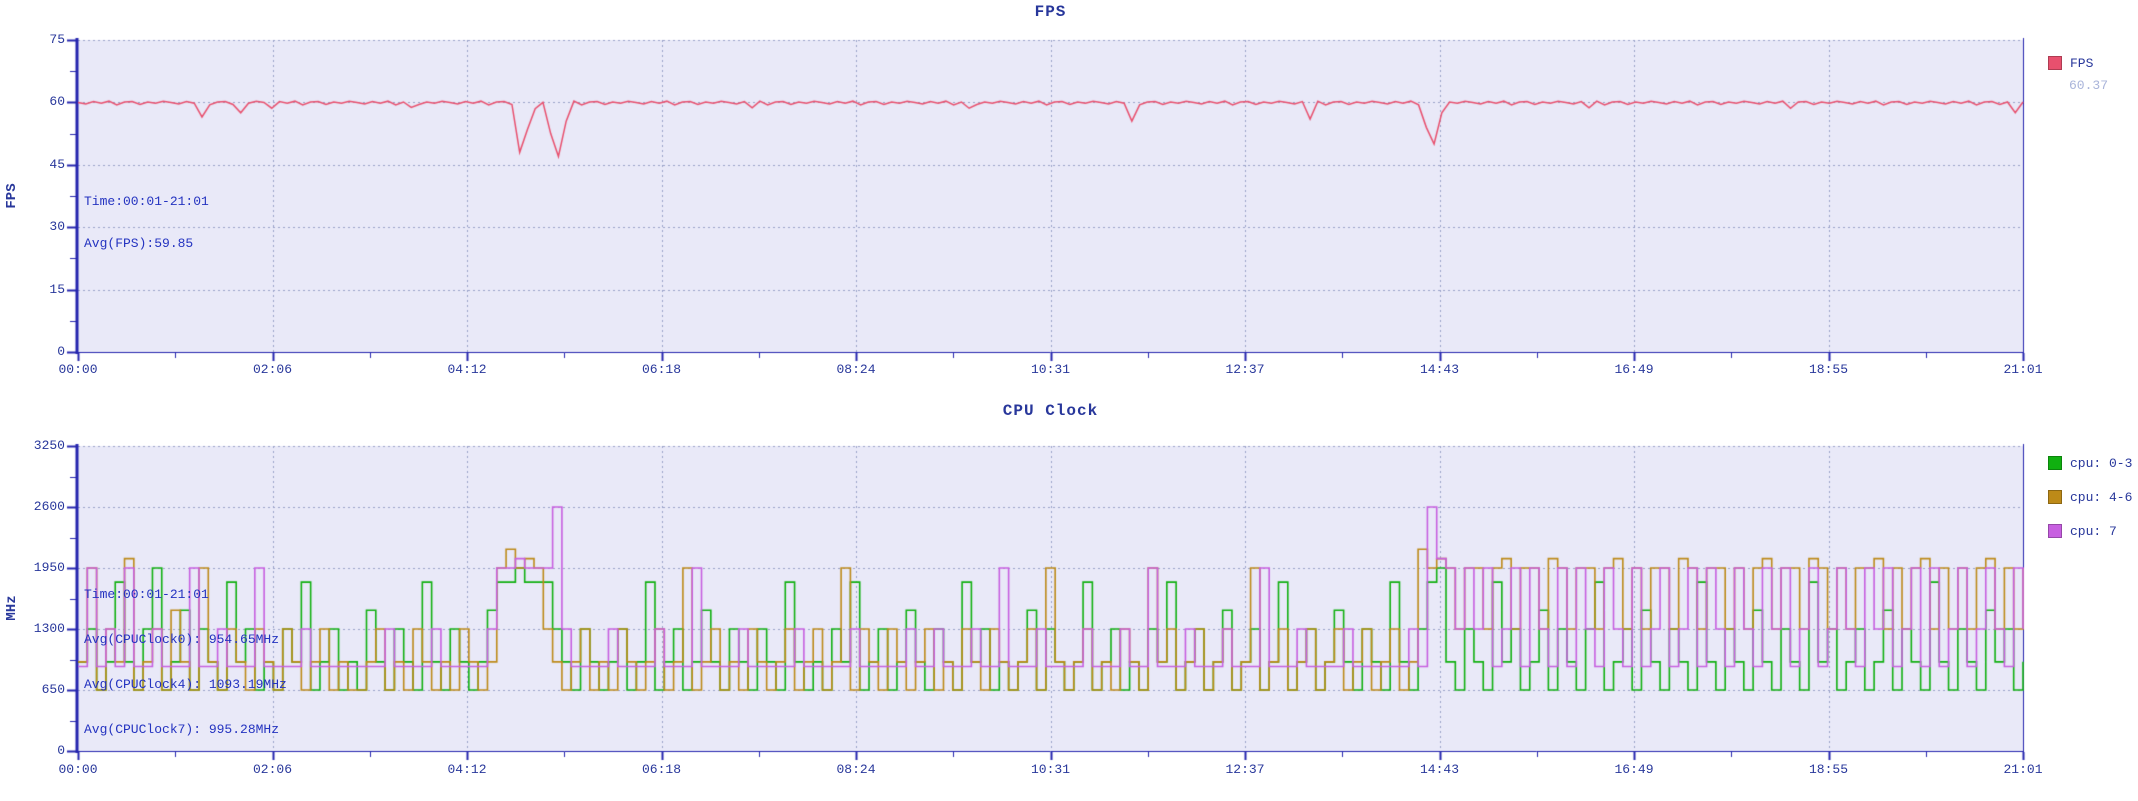  I want to click on y-tick-label: 45, so click(57, 164).